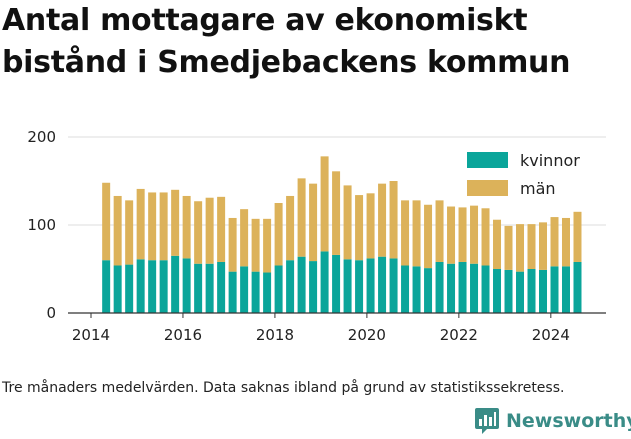  I want to click on bar-män-13, so click(255, 245).